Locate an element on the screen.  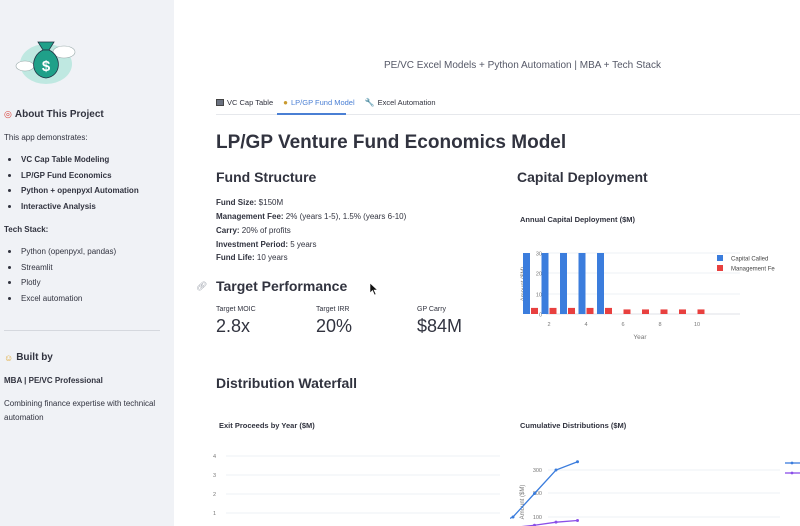
chart-title-exit-proceeds: Exit Proceeds by Year ($M) is located at coordinates (267, 425).